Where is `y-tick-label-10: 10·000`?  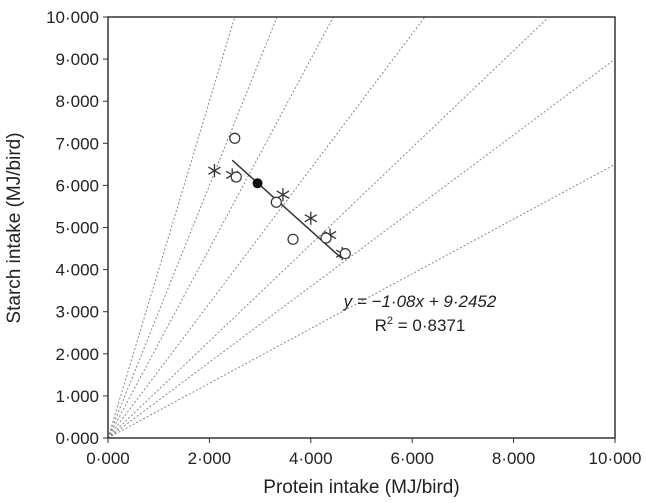 y-tick-label-10: 10·000 is located at coordinates (72, 17).